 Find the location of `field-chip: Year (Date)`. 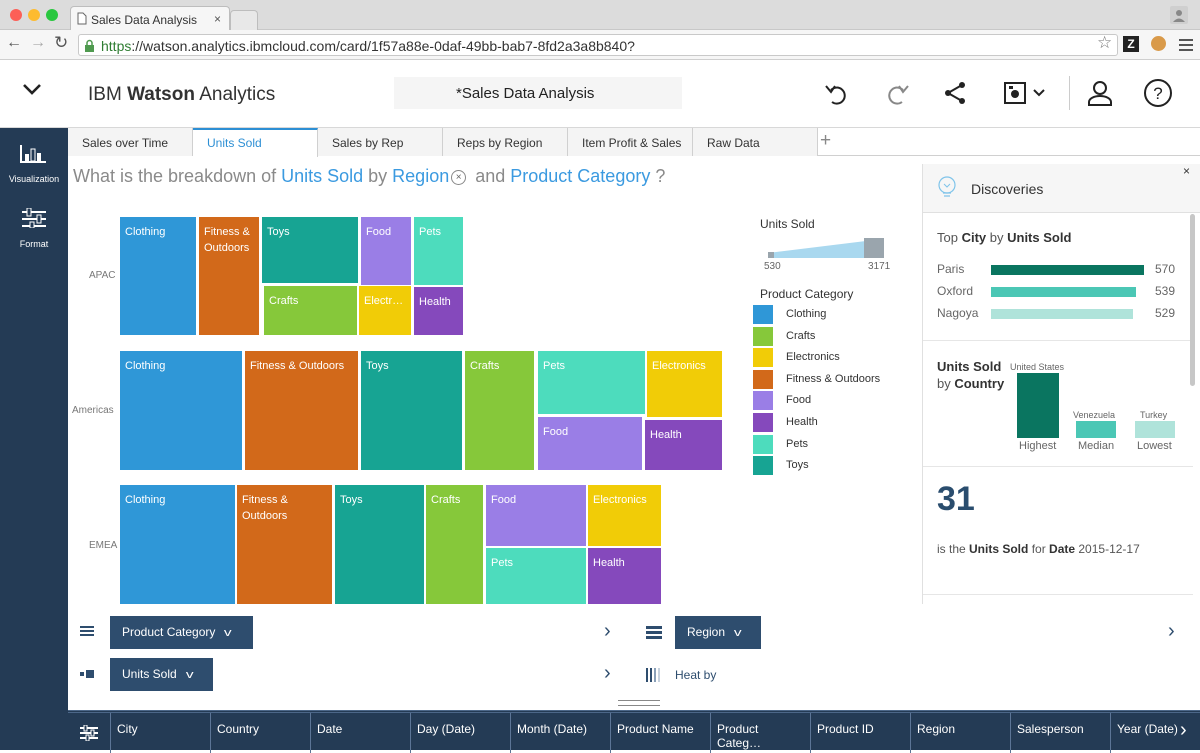

field-chip: Year (Date) is located at coordinates (1155, 733).